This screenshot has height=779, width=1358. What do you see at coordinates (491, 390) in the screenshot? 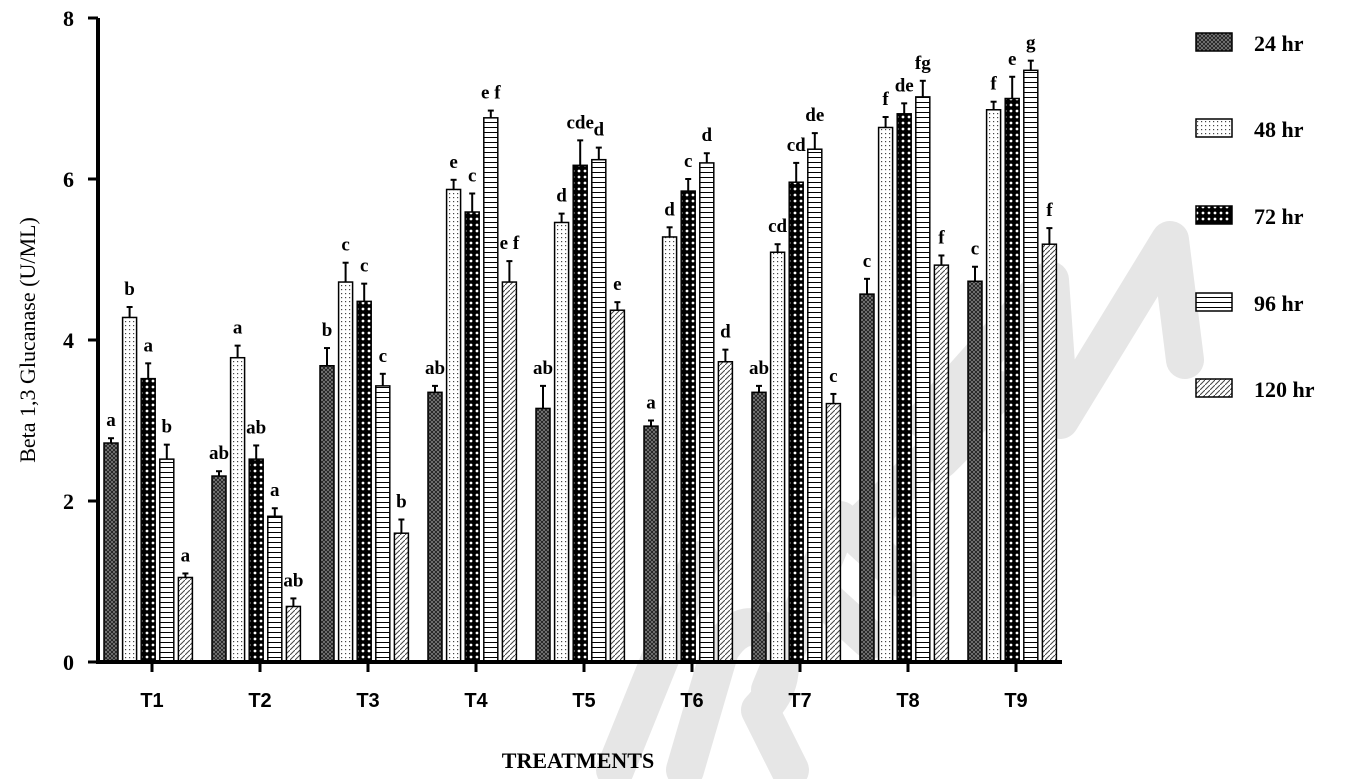
I see `bar-t4-96hr` at bounding box center [491, 390].